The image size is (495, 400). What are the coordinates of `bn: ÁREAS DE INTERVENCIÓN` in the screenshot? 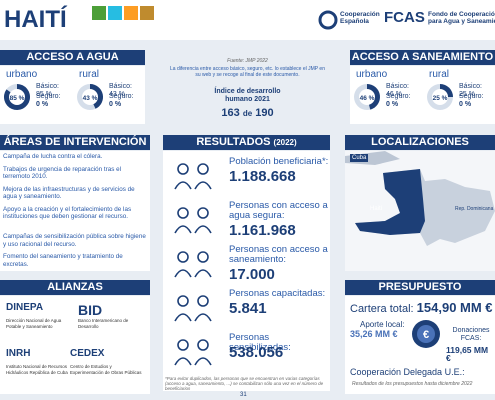 It's located at (75, 142).